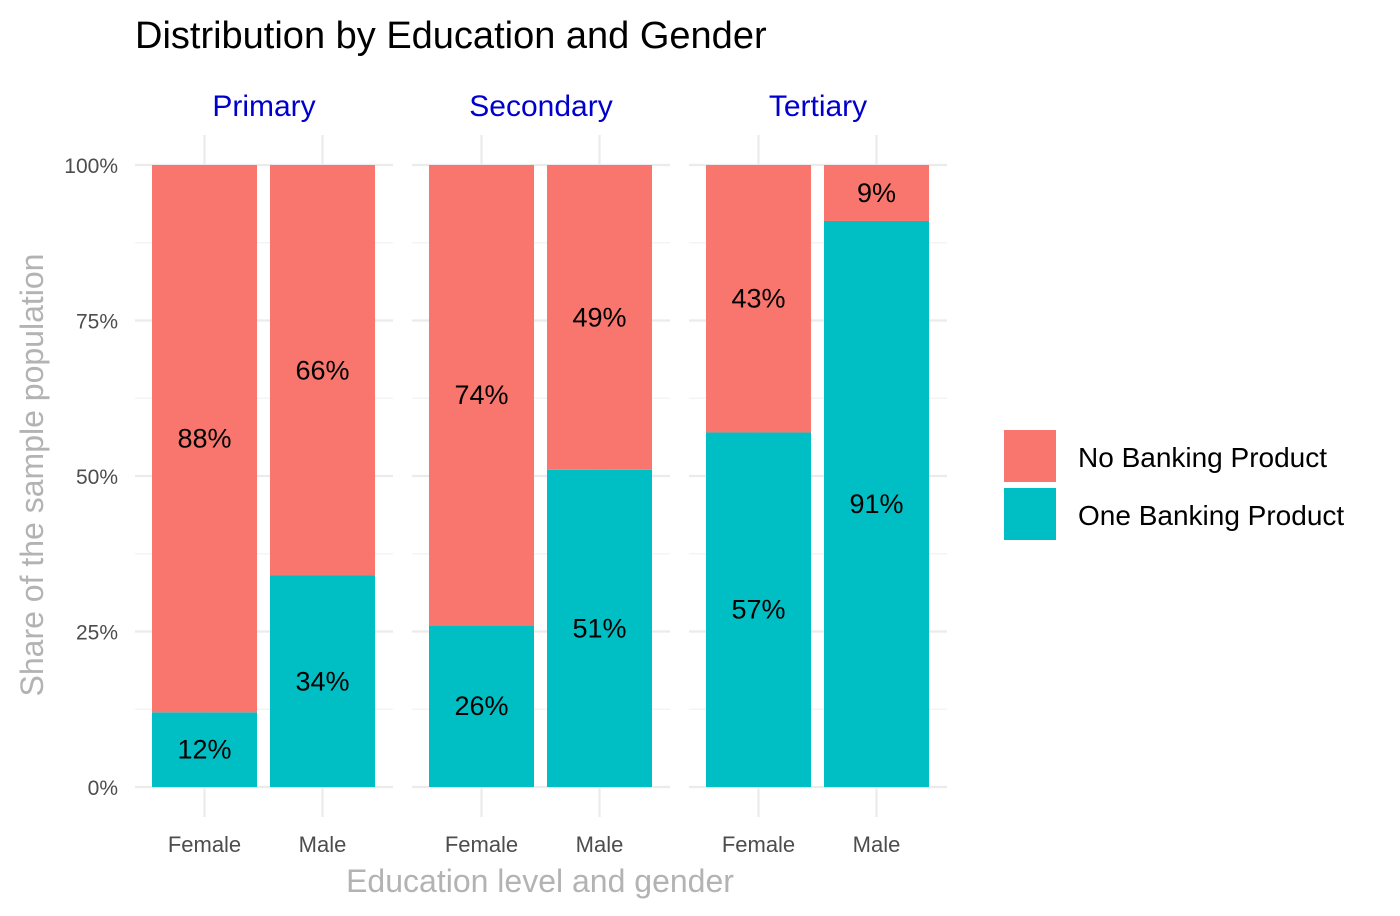  I want to click on bar-label: 57%, so click(758, 610).